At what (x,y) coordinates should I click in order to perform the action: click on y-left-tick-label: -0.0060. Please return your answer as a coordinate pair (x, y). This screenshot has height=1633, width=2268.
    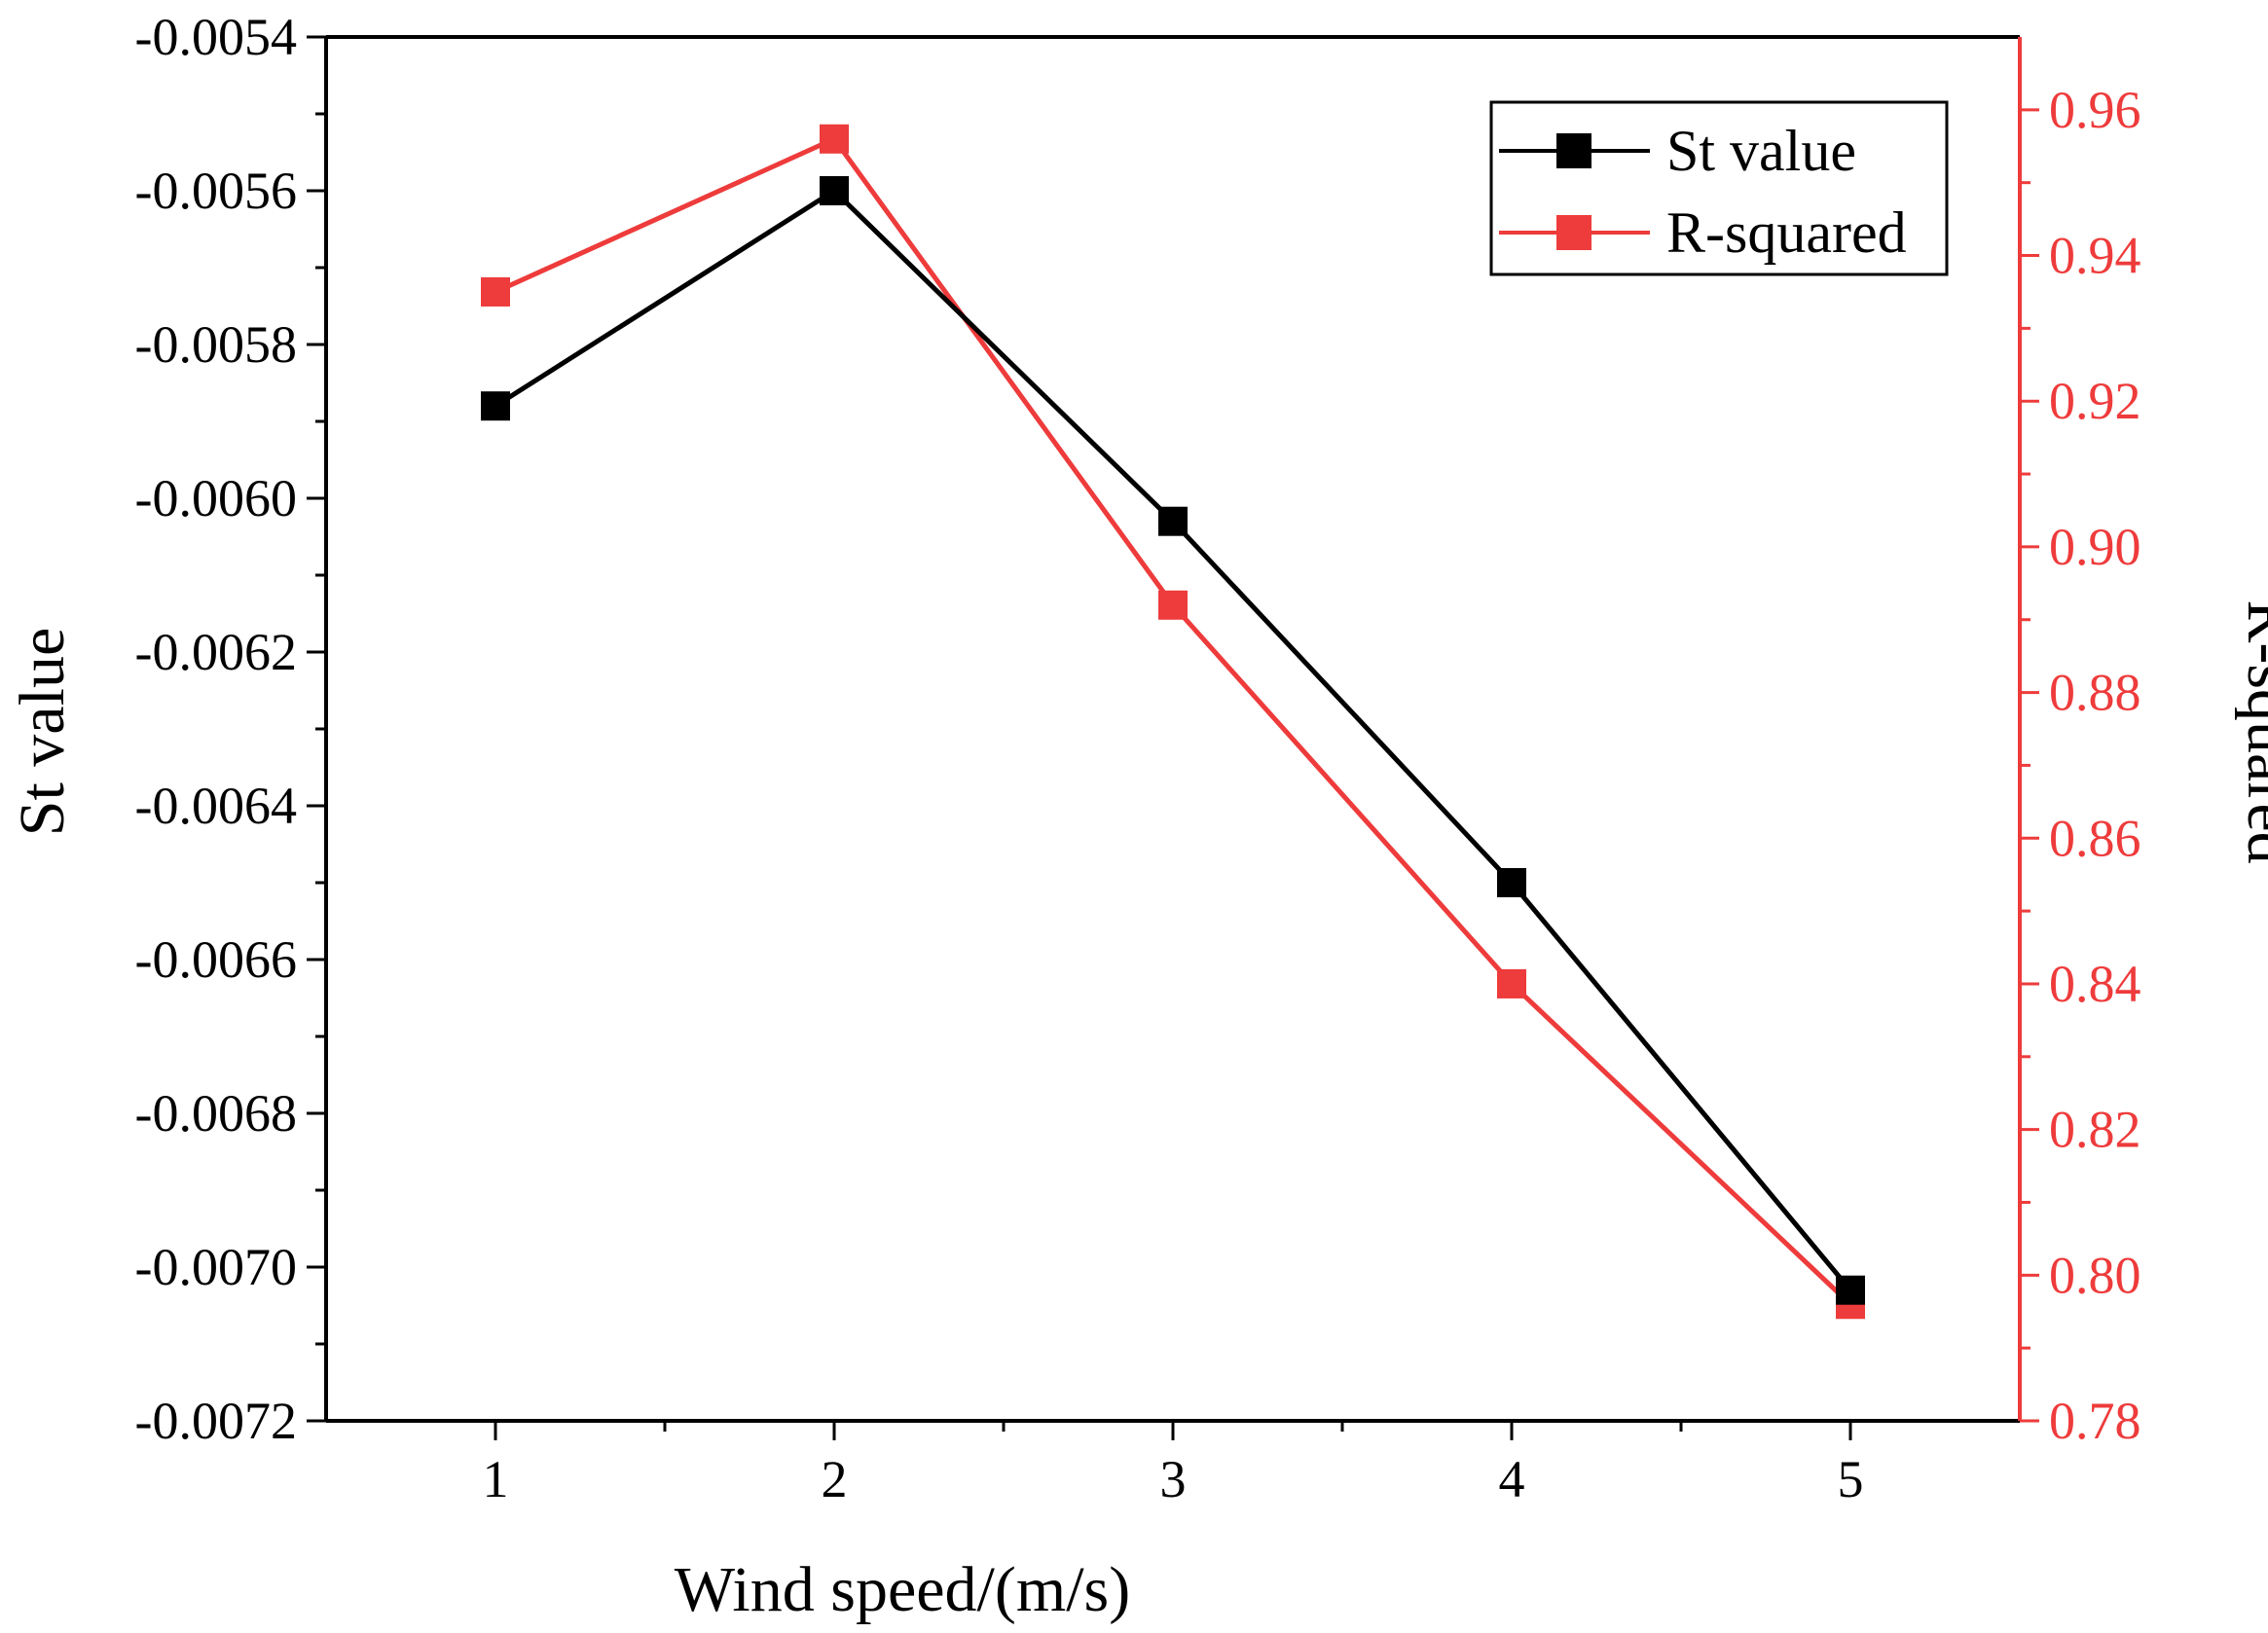
    Looking at the image, I should click on (216, 498).